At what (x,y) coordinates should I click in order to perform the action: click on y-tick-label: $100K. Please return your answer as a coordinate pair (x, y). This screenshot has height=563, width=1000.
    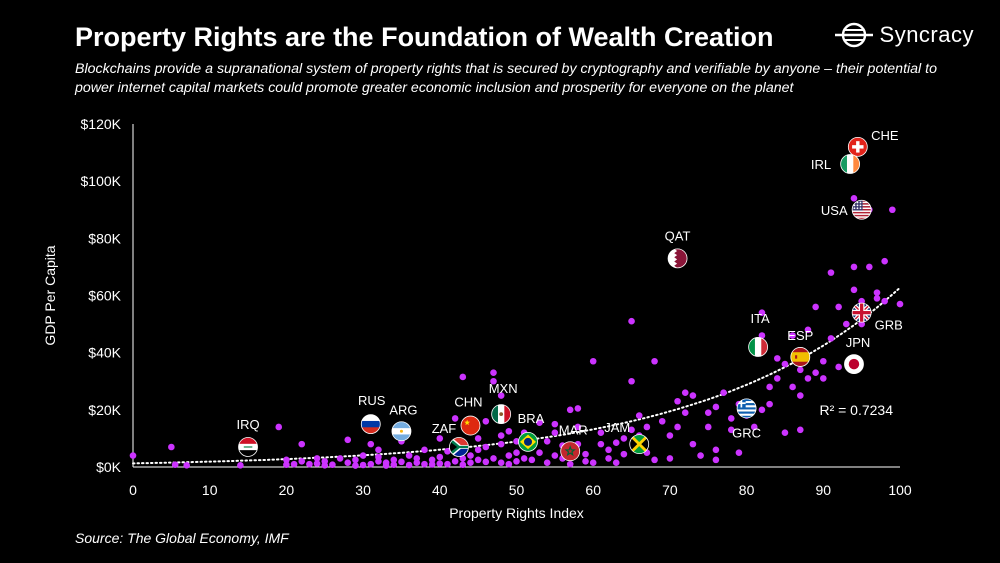
    Looking at the image, I should click on (101, 181).